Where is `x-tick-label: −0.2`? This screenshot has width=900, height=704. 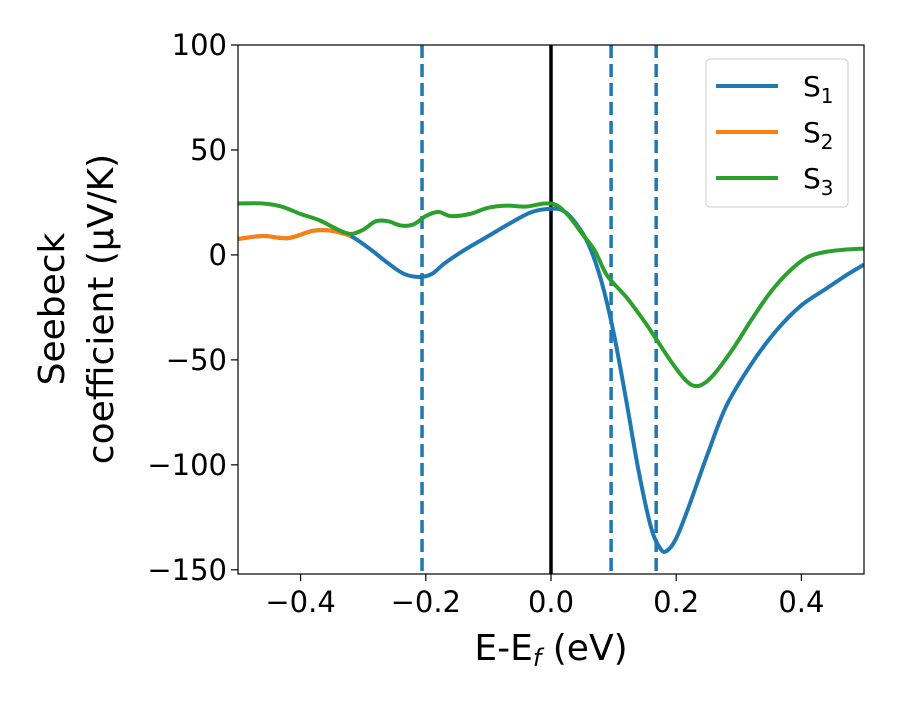
x-tick-label: −0.2 is located at coordinates (426, 602).